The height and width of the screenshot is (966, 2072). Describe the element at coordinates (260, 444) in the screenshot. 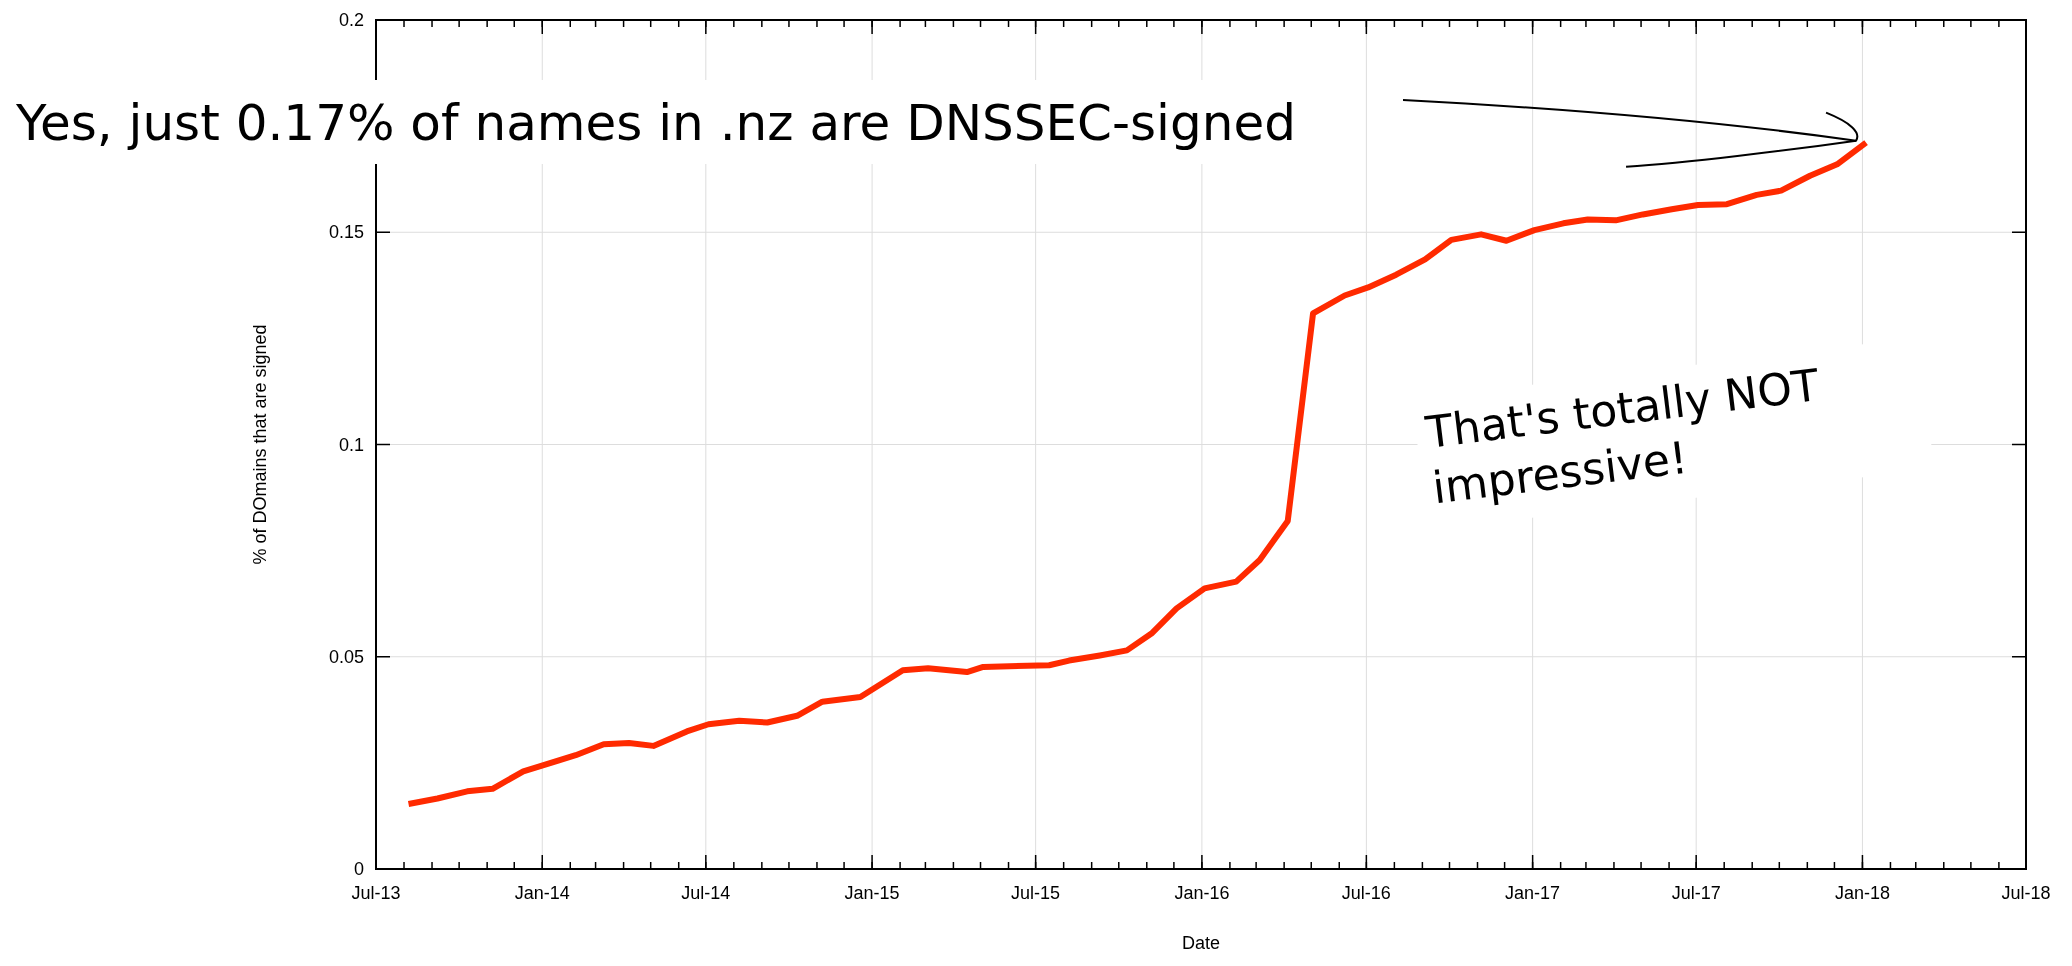

I see `y-axis-title: % of DOmains that are signed` at that location.